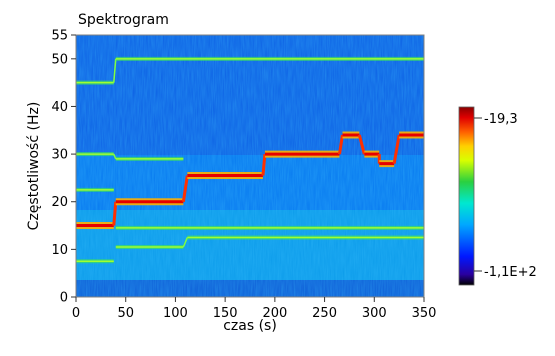 The image size is (555, 356). I want to click on y-tick-label: 0, so click(64, 298).